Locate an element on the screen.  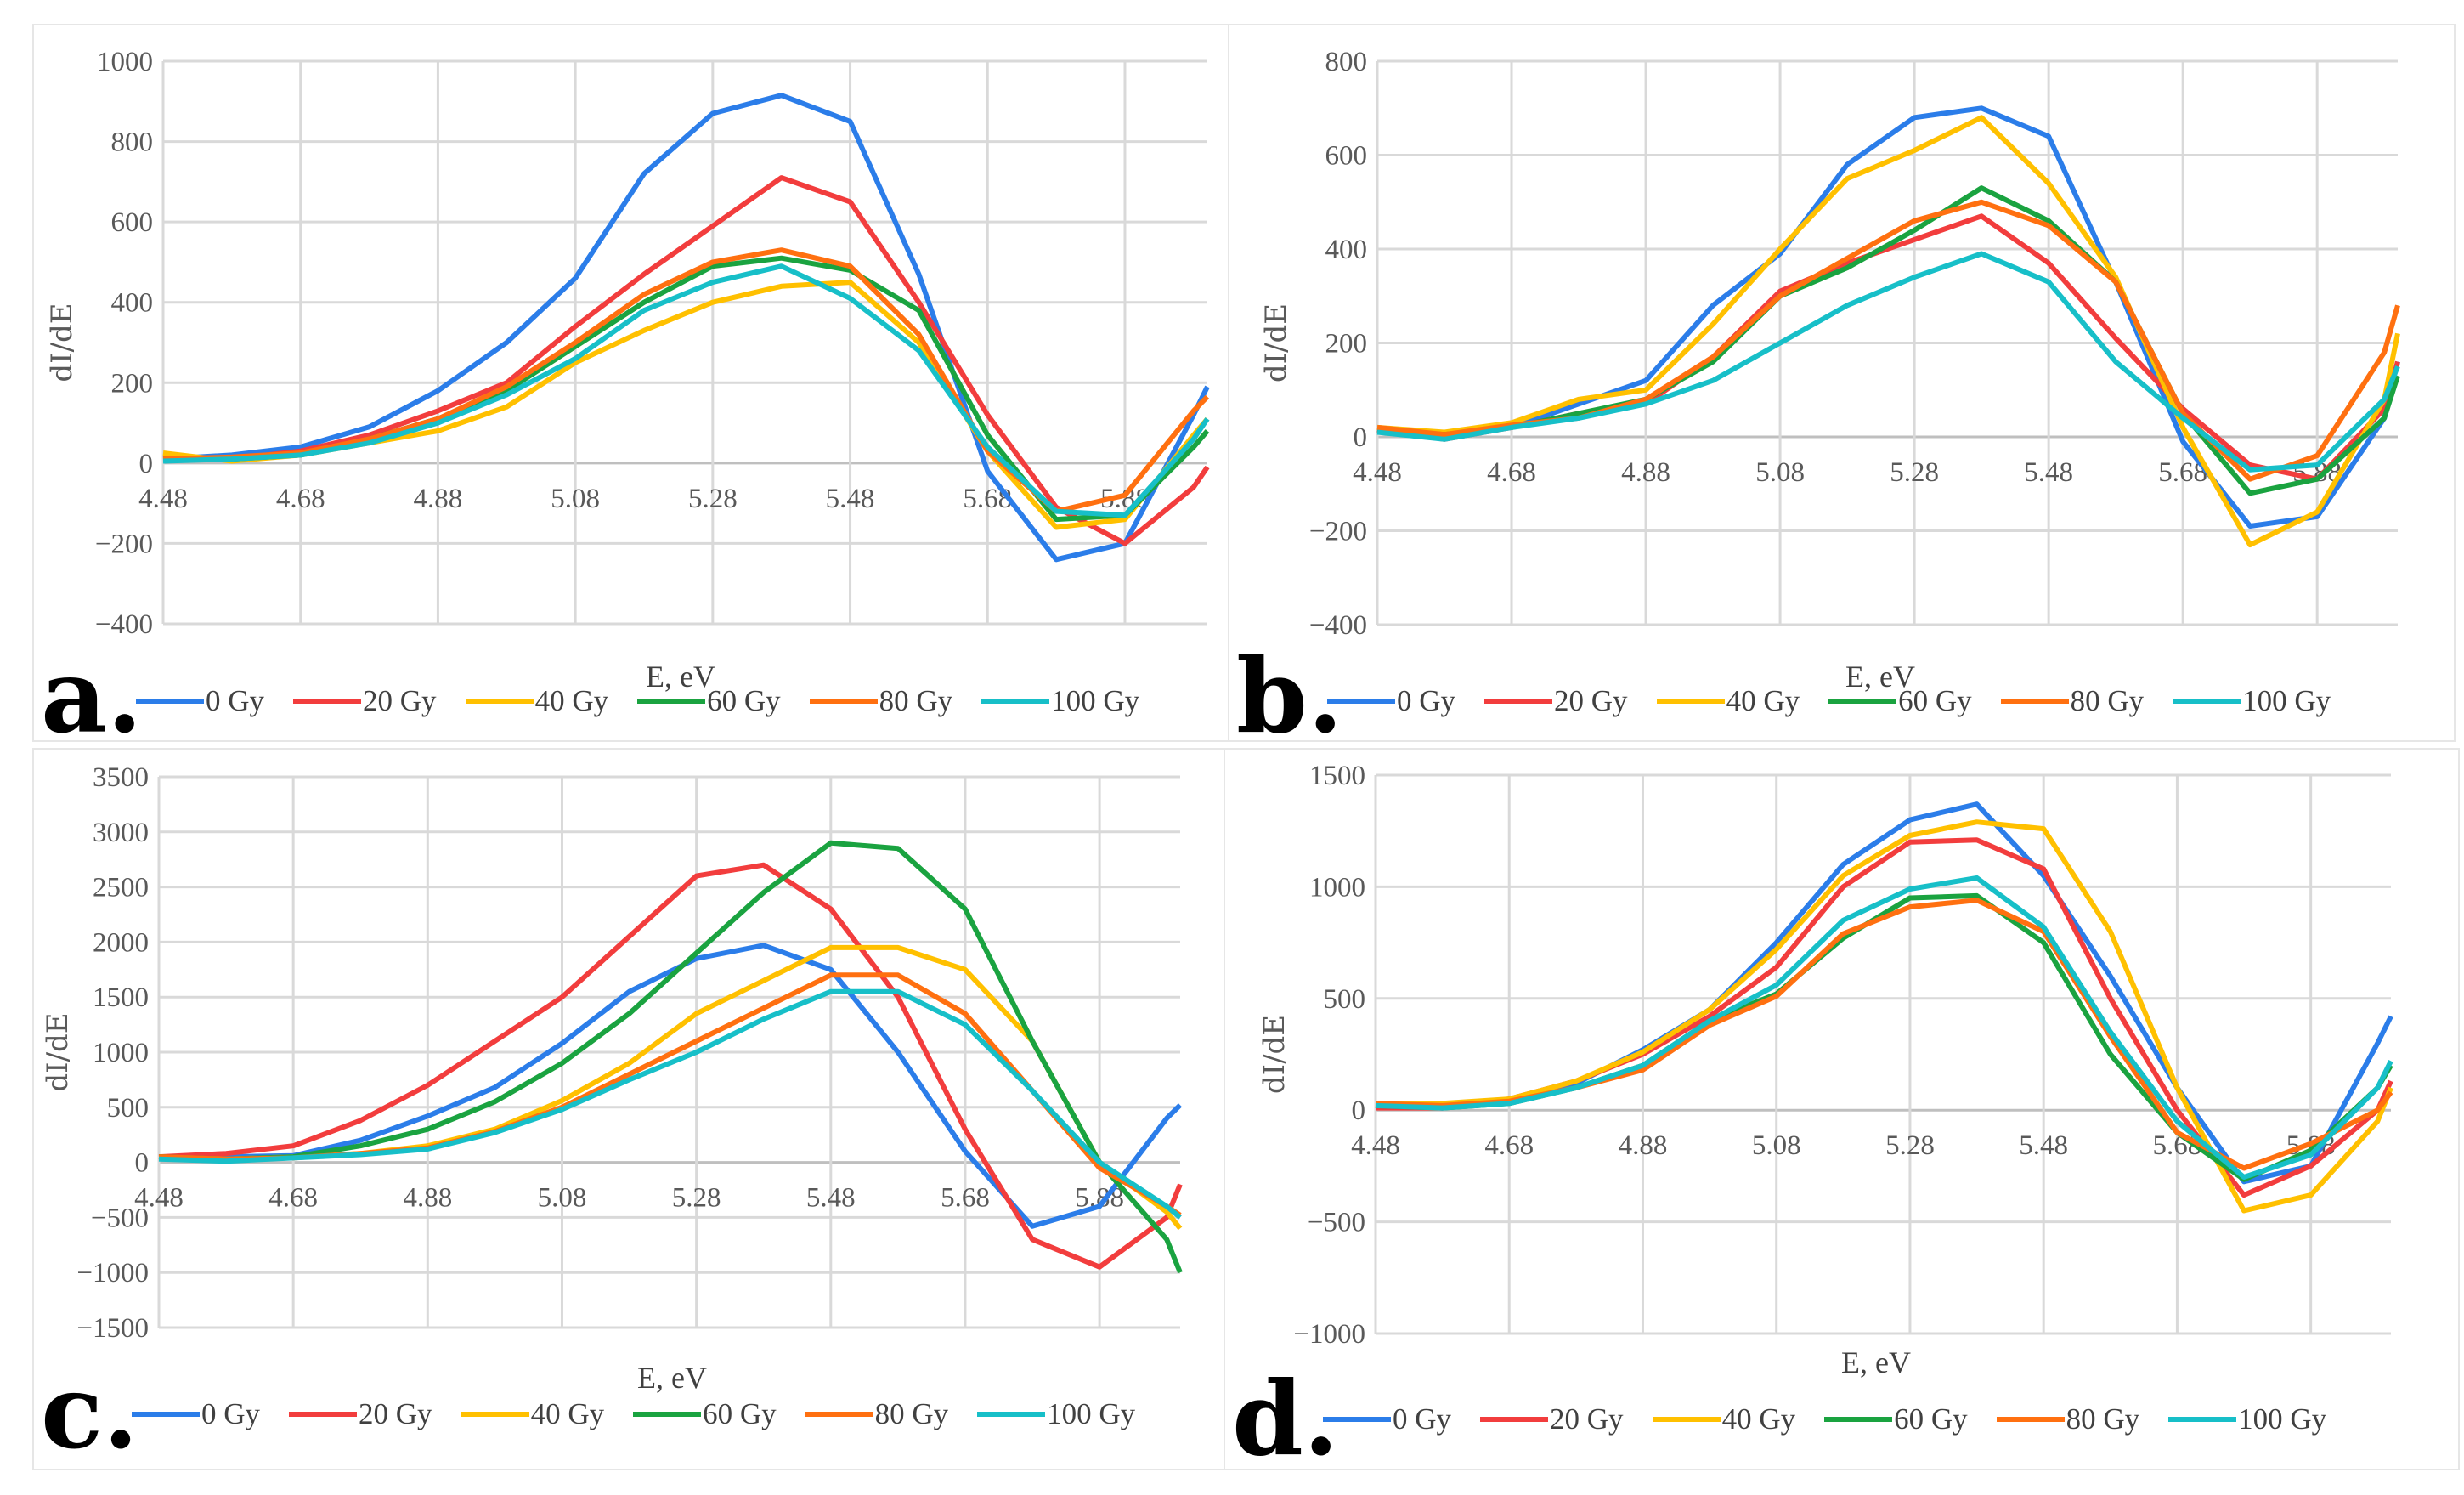
y-tick-label: 2000 is located at coordinates (121, 942).